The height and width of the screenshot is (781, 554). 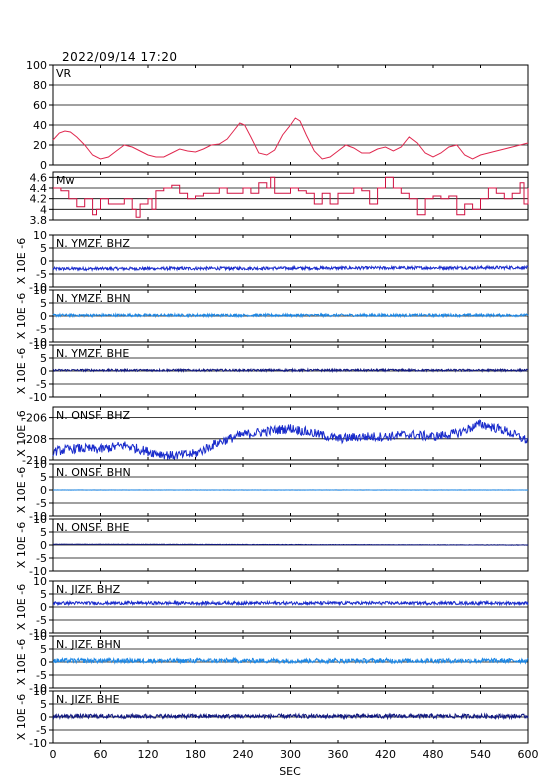 I want to click on panel-label: N. ONSF. BHE, so click(x=92, y=527).